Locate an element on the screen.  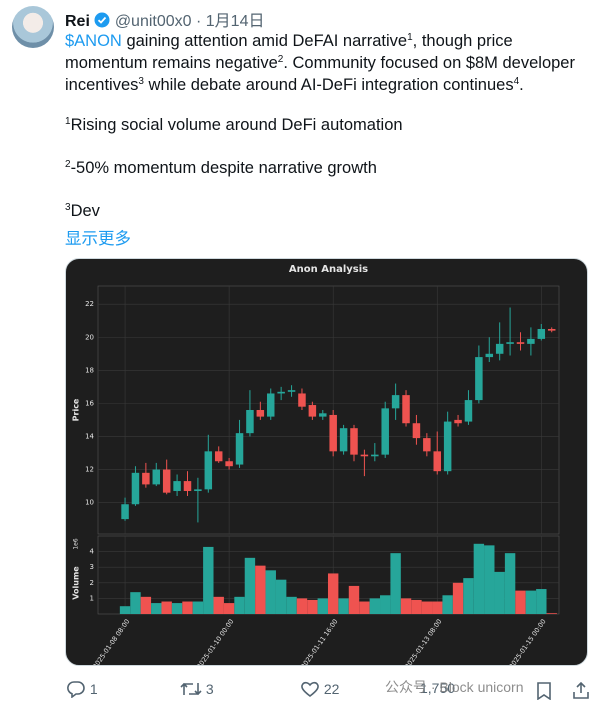
repost-button: 3 is located at coordinates (197, 689).